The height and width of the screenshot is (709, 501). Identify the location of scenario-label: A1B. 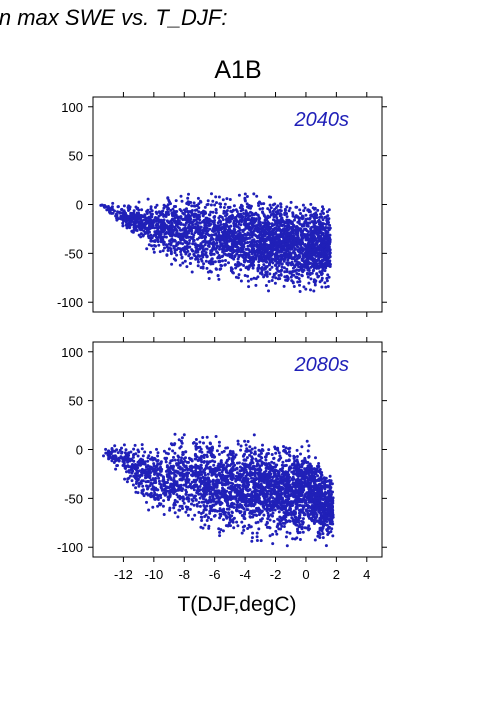
(238, 70).